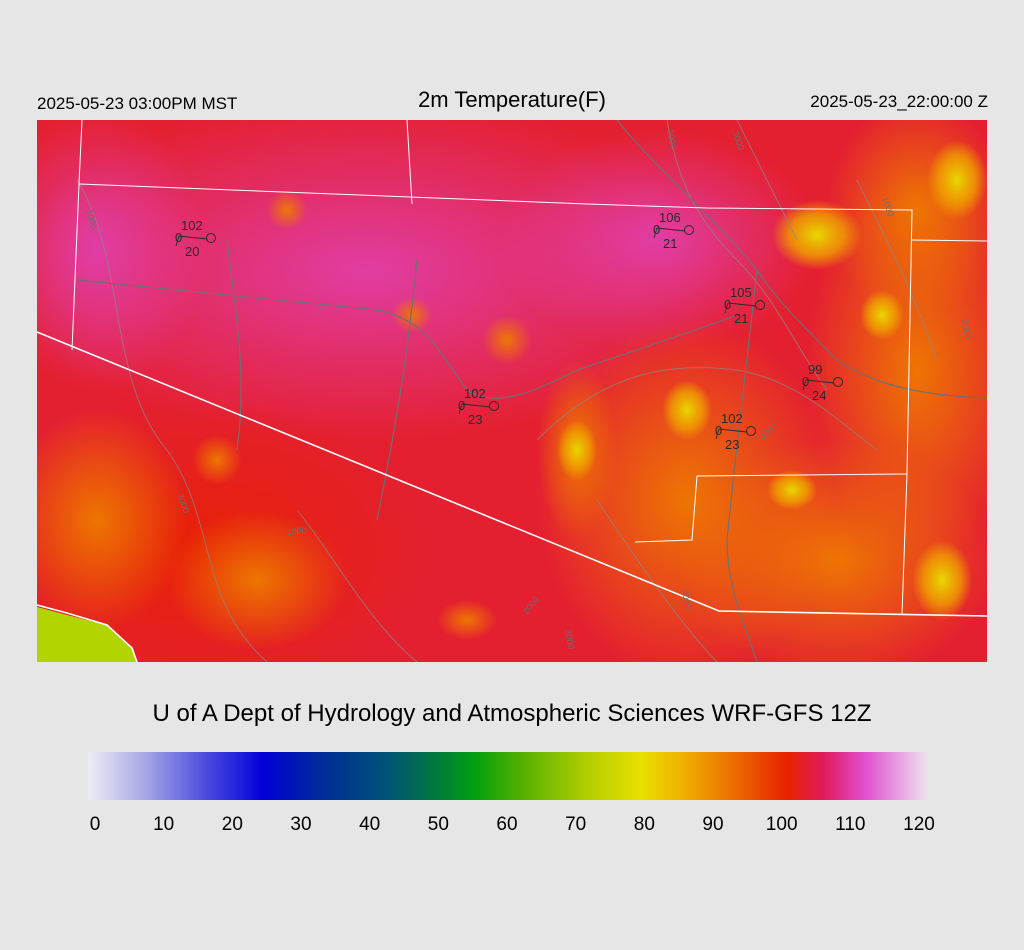  Describe the element at coordinates (507, 824) in the screenshot. I see `color-scale-tick-label: 60` at that location.